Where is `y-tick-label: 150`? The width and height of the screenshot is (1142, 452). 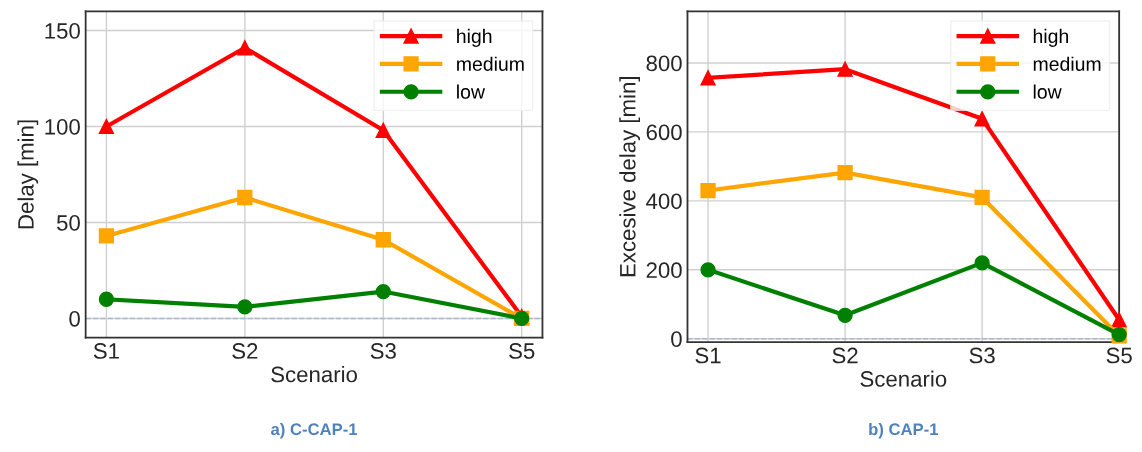
y-tick-label: 150 is located at coordinates (62, 31).